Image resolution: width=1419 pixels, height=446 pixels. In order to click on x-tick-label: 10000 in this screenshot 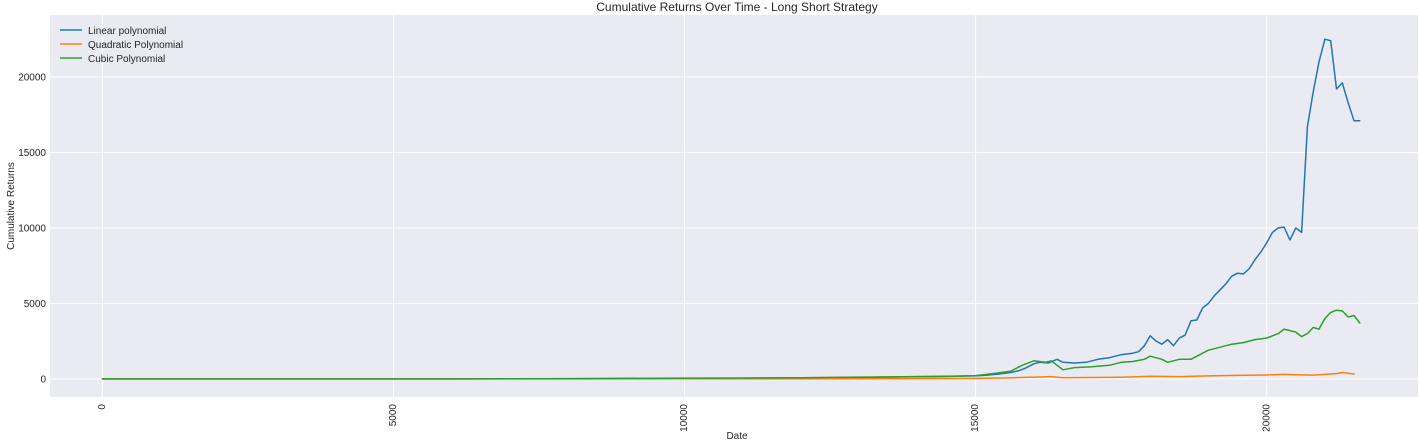, I will do `click(684, 418)`.